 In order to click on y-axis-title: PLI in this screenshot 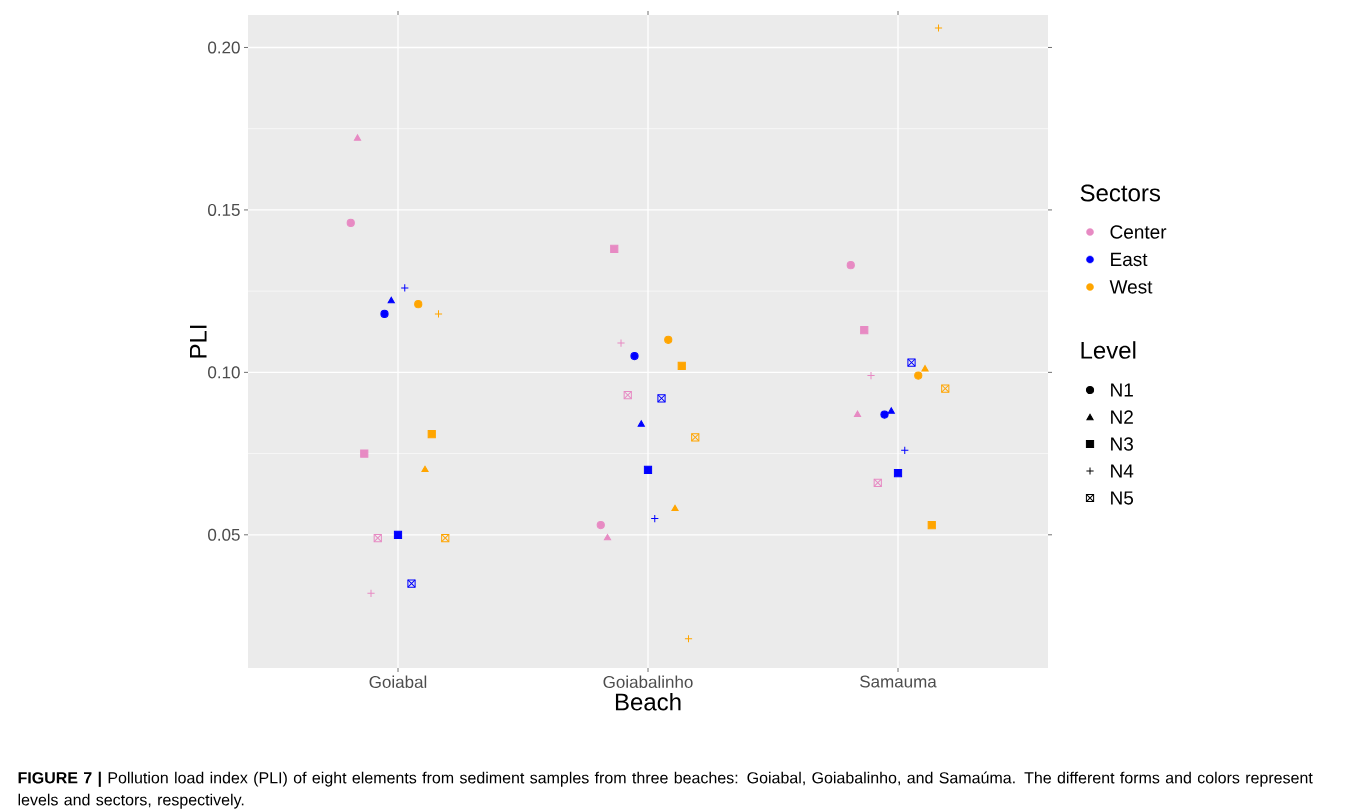, I will do `click(198, 341)`.